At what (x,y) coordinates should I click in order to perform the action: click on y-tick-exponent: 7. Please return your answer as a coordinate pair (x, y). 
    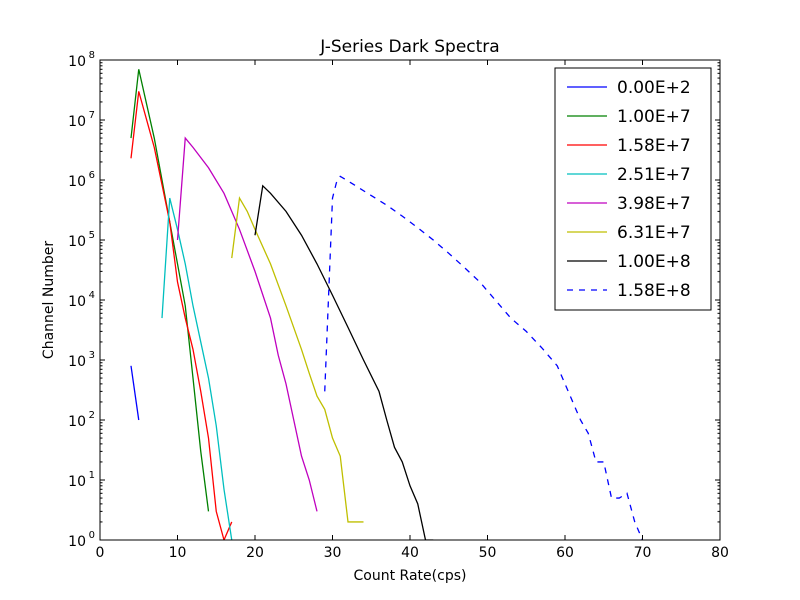
    Looking at the image, I should click on (92, 115).